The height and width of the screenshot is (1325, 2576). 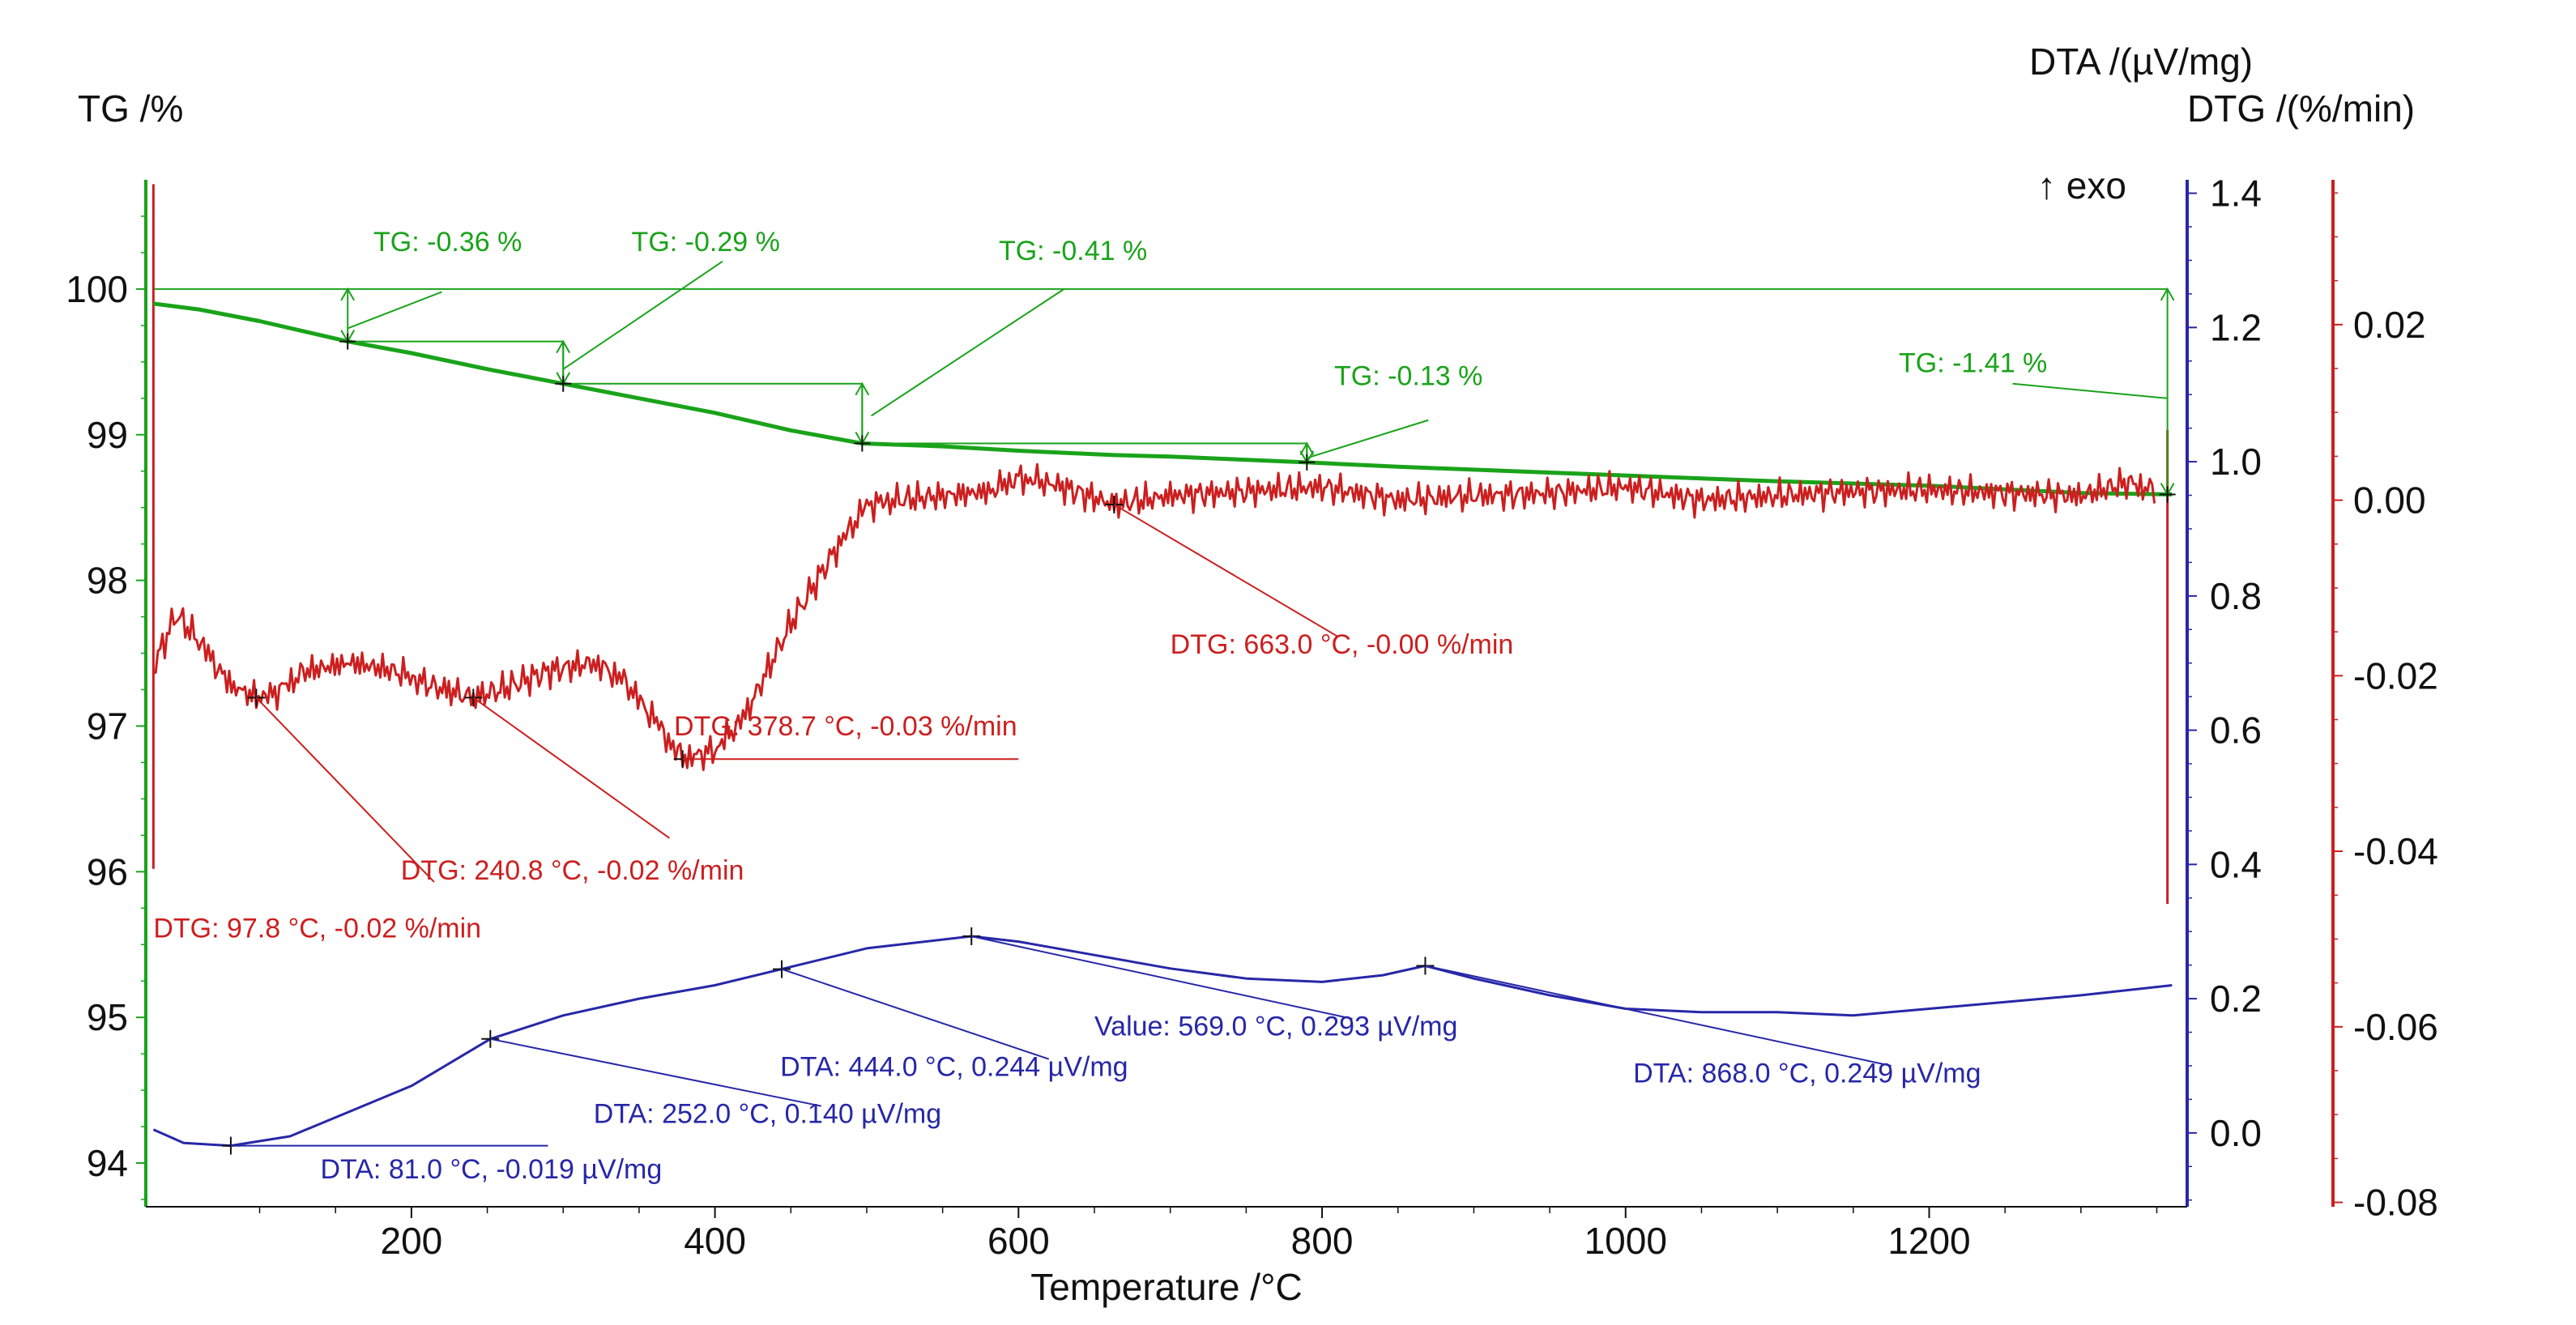 What do you see at coordinates (2141, 61) in the screenshot?
I see `dta-axis-title: DTA /(µV/mg)` at bounding box center [2141, 61].